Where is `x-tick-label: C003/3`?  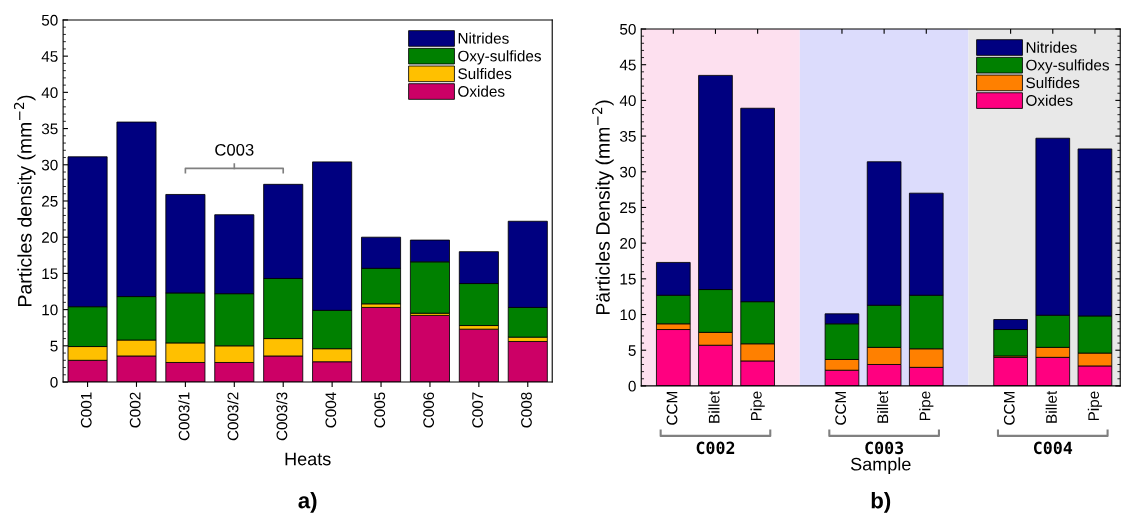
x-tick-label: C003/3 is located at coordinates (282, 416).